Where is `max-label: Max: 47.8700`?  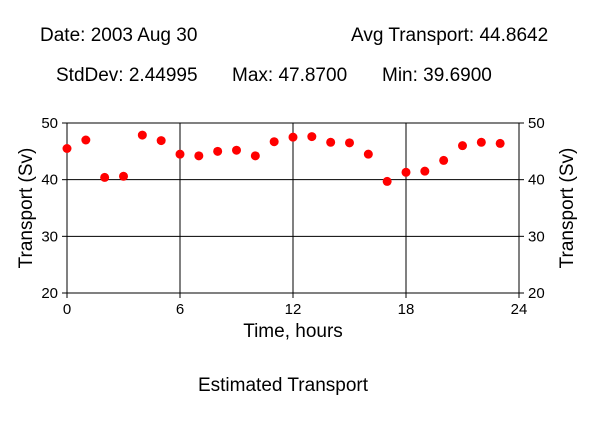 max-label: Max: 47.8700 is located at coordinates (290, 75).